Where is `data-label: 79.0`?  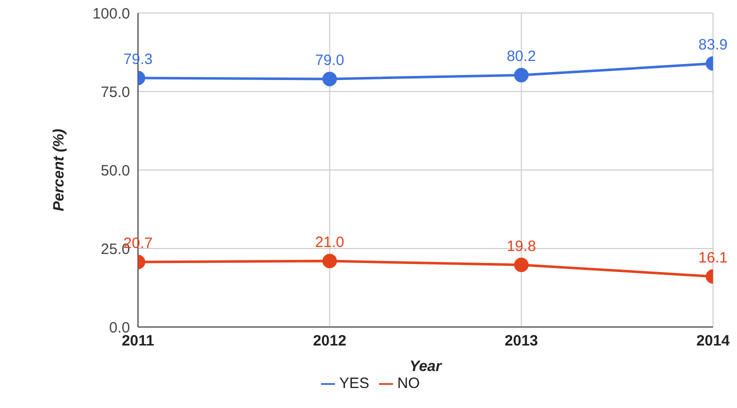 data-label: 79.0 is located at coordinates (329, 60).